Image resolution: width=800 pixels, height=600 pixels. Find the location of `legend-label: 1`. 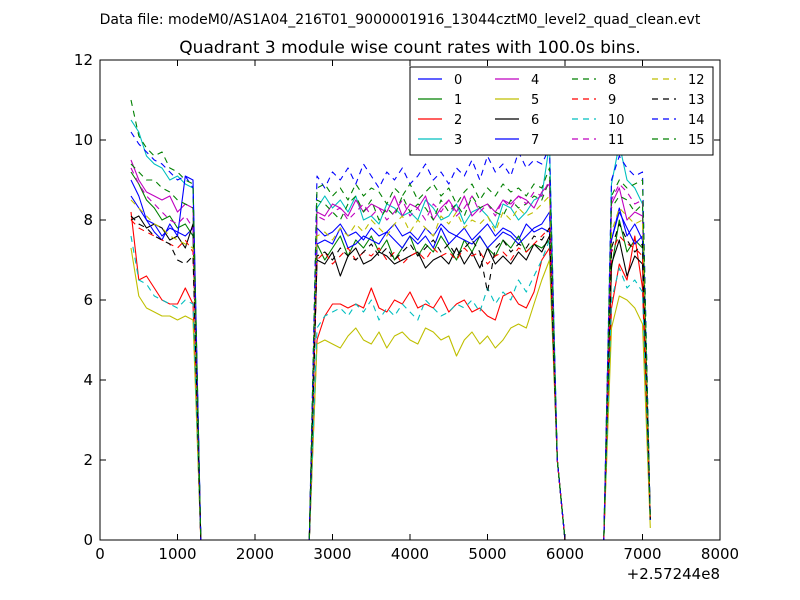

legend-label: 1 is located at coordinates (458, 100).